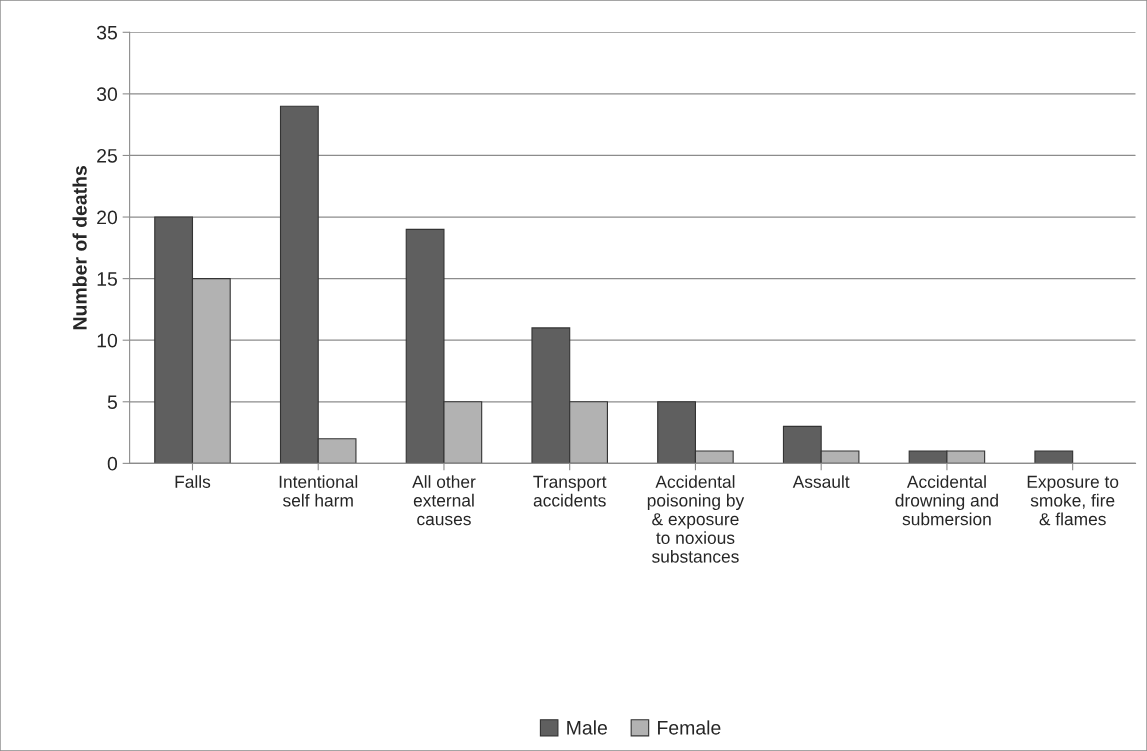 The height and width of the screenshot is (751, 1147). I want to click on y-tick-label: 35, so click(106, 32).